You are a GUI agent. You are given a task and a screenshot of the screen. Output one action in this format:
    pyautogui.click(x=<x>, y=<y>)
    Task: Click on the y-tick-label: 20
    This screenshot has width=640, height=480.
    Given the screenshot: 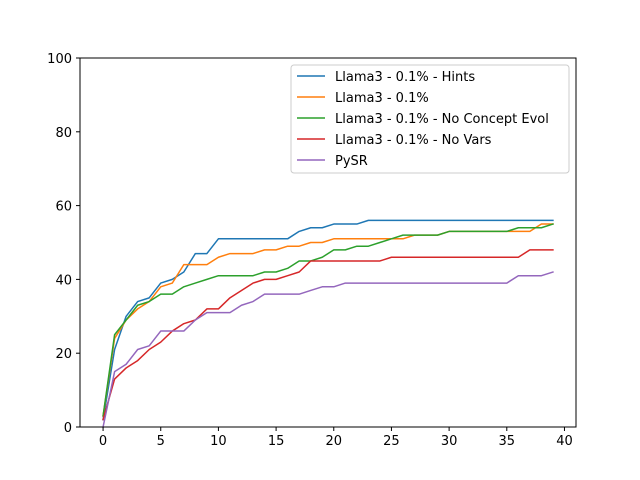 What is the action you would take?
    pyautogui.click(x=63, y=354)
    